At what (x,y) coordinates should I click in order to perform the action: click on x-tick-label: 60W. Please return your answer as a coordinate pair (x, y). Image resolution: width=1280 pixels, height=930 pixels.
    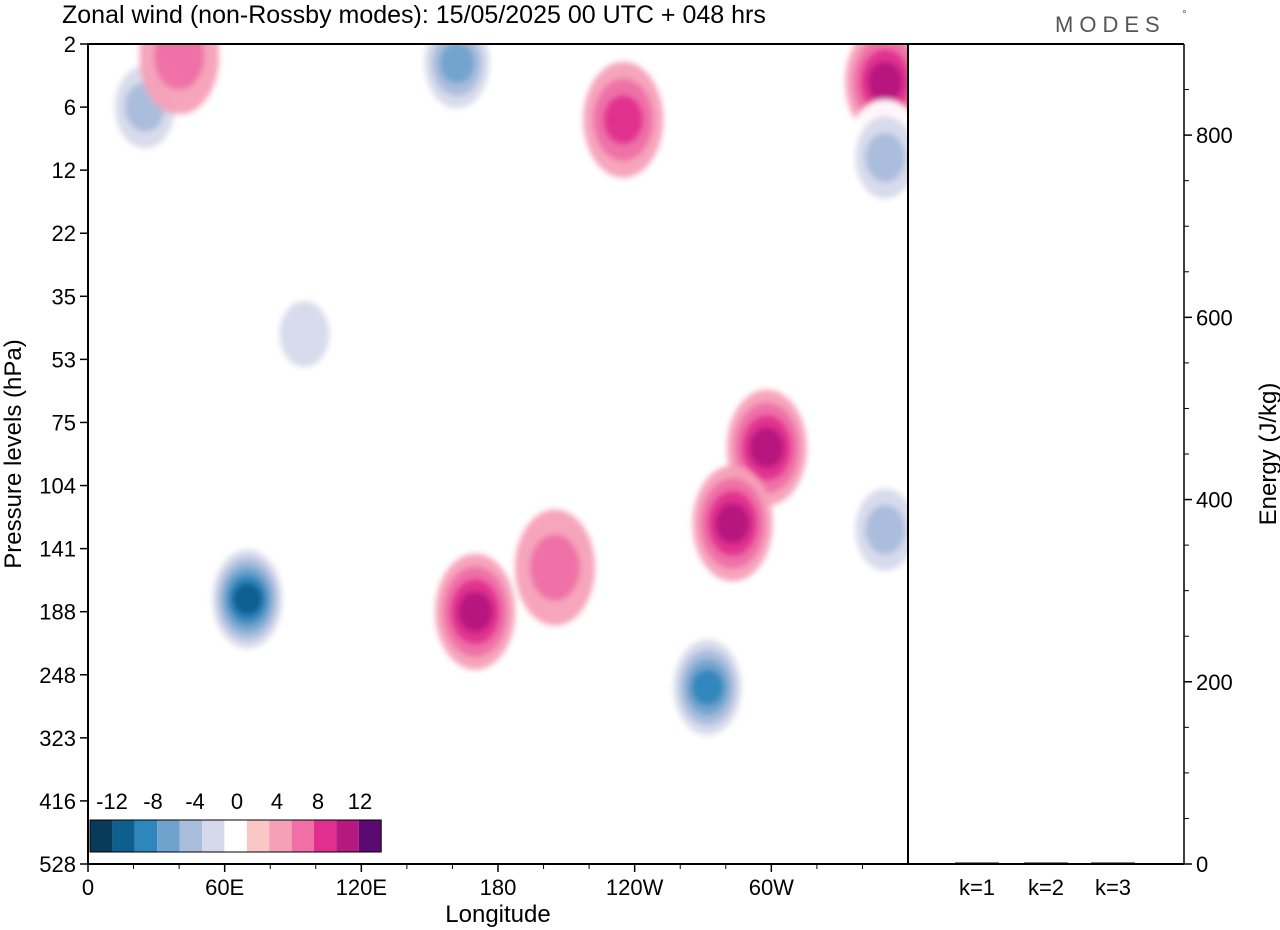
    Looking at the image, I should click on (771, 887).